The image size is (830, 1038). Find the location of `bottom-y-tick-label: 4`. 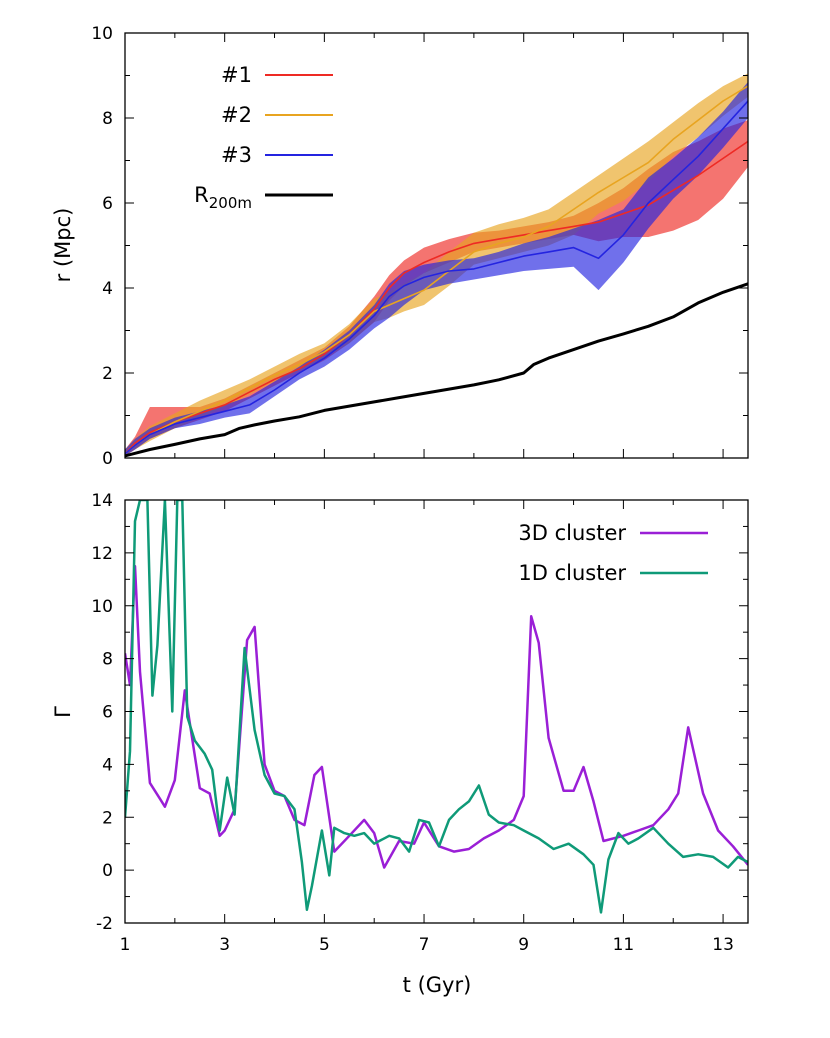

bottom-y-tick-label: 4 is located at coordinates (107, 765).